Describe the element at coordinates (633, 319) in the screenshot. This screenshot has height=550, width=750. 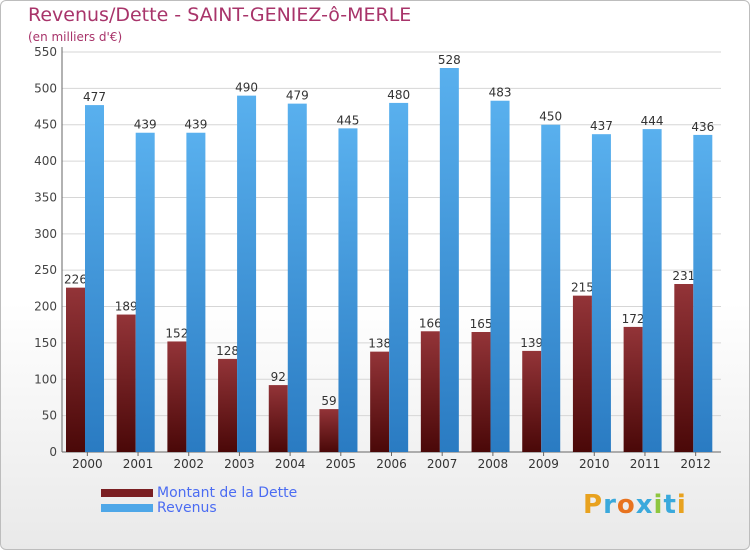
I see `data-label-dette: 172` at that location.